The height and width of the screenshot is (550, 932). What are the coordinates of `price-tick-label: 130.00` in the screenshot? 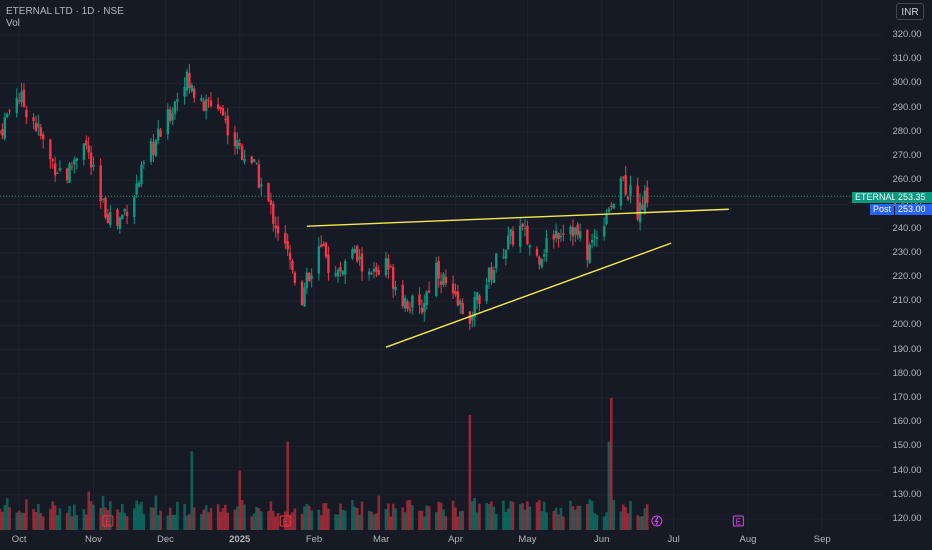 It's located at (907, 494).